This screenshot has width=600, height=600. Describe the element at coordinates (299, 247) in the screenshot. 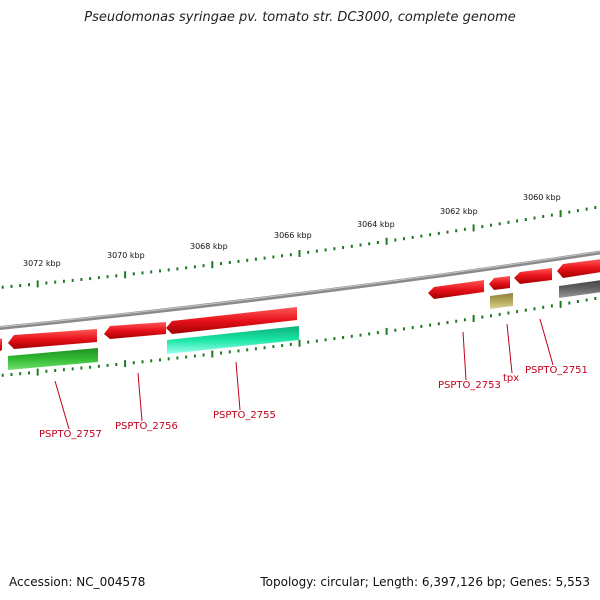

I see `outer-tick-ring` at that location.